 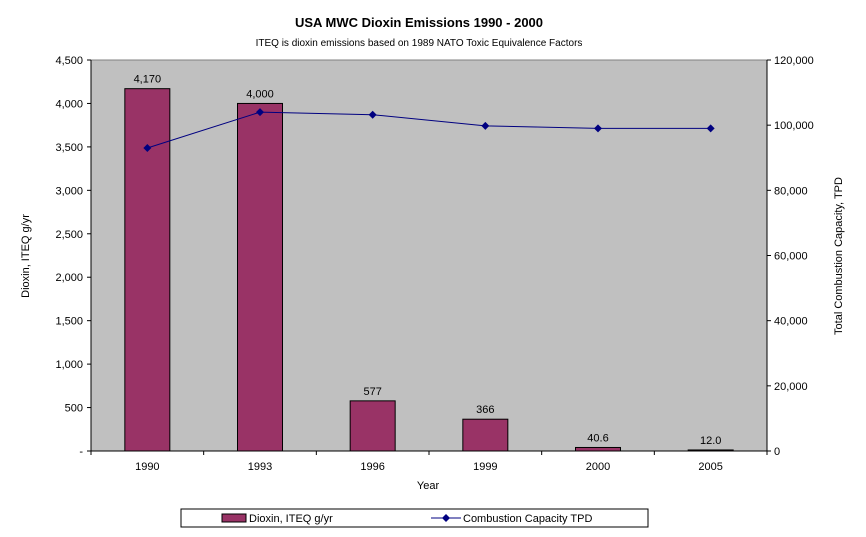 What do you see at coordinates (419, 22) in the screenshot?
I see `chart-title: USA MWC Dioxin Emissions 1990 - 2000` at bounding box center [419, 22].